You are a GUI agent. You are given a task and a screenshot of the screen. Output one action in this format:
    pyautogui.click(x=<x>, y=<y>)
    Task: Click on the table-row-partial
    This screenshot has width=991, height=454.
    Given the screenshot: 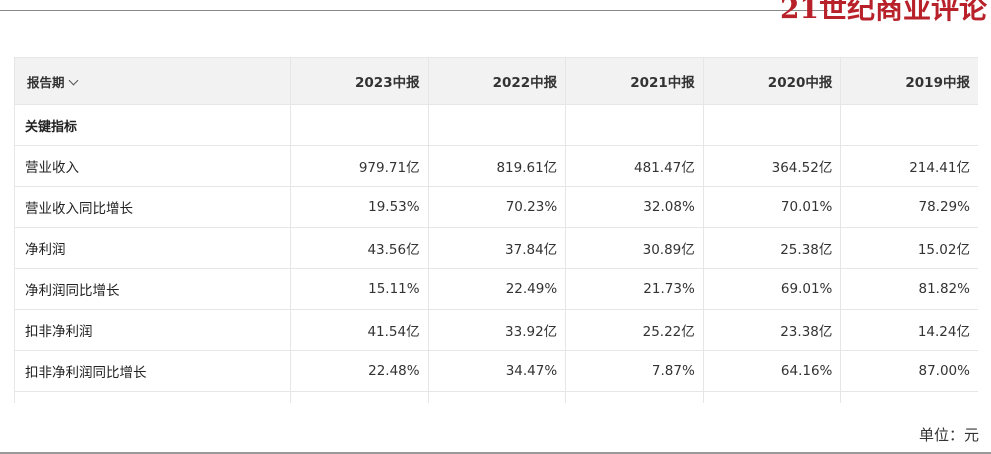 What is the action you would take?
    pyautogui.click(x=496, y=397)
    